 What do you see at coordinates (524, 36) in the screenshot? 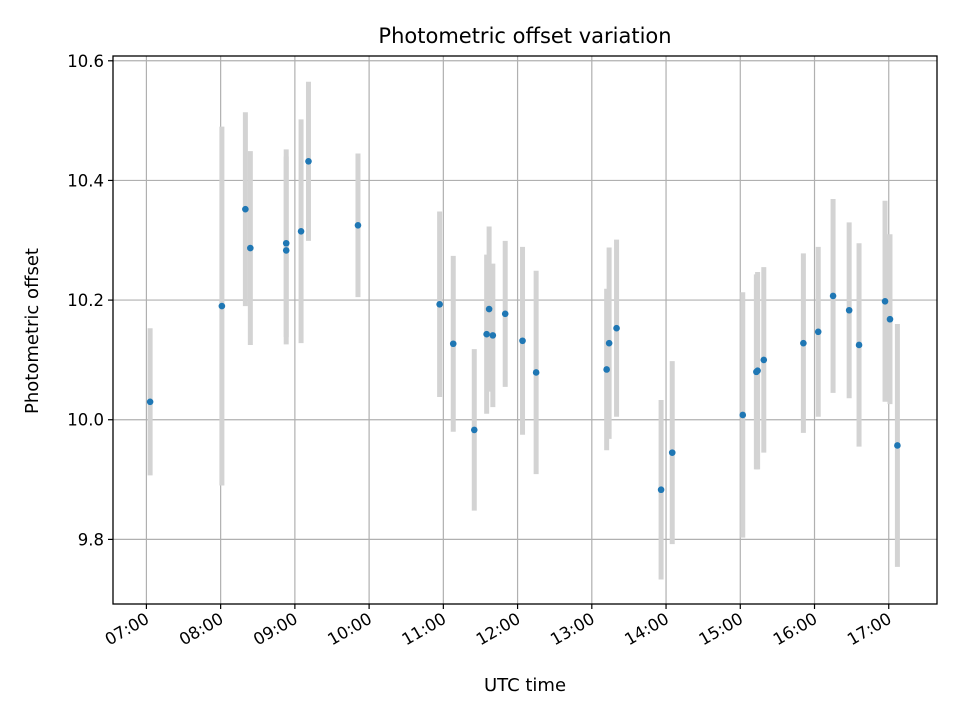
I see `chart-title: Photometric offset variation` at bounding box center [524, 36].